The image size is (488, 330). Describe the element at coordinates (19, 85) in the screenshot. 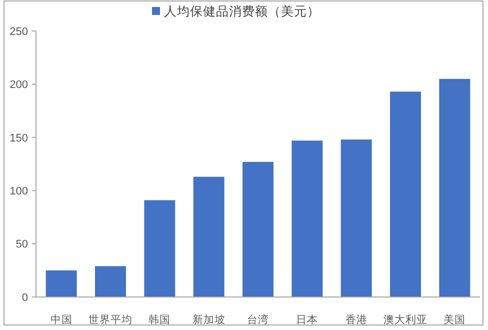

I see `y-tick-label: 200` at that location.